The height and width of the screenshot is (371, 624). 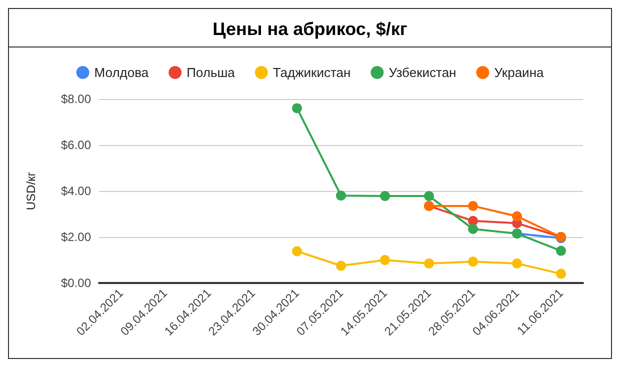 What do you see at coordinates (211, 72) in the screenshot?
I see `legend-label: Польша` at bounding box center [211, 72].